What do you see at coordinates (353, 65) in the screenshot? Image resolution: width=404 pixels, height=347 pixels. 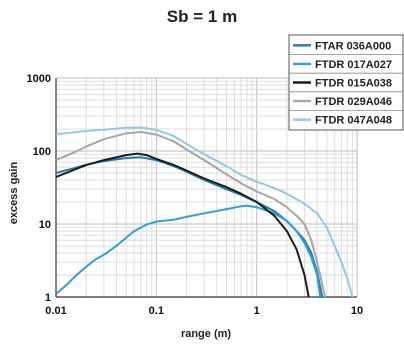 I see `legend-label: FTDR 017A027` at bounding box center [353, 65].